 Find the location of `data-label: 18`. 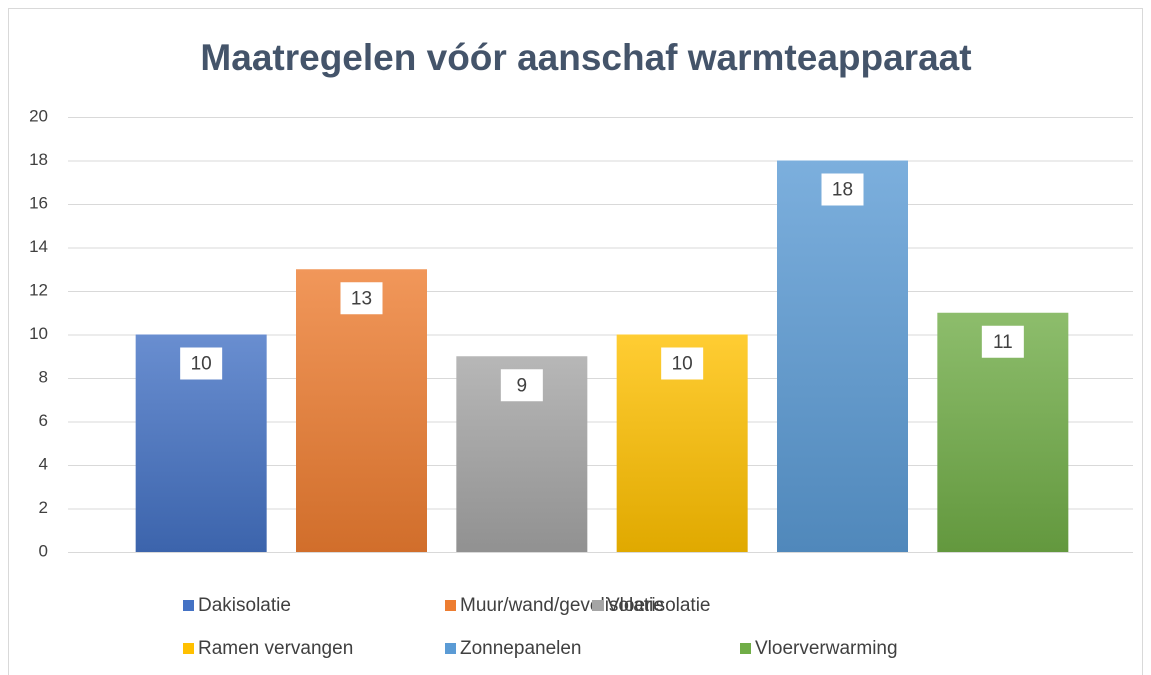

data-label: 18 is located at coordinates (842, 190).